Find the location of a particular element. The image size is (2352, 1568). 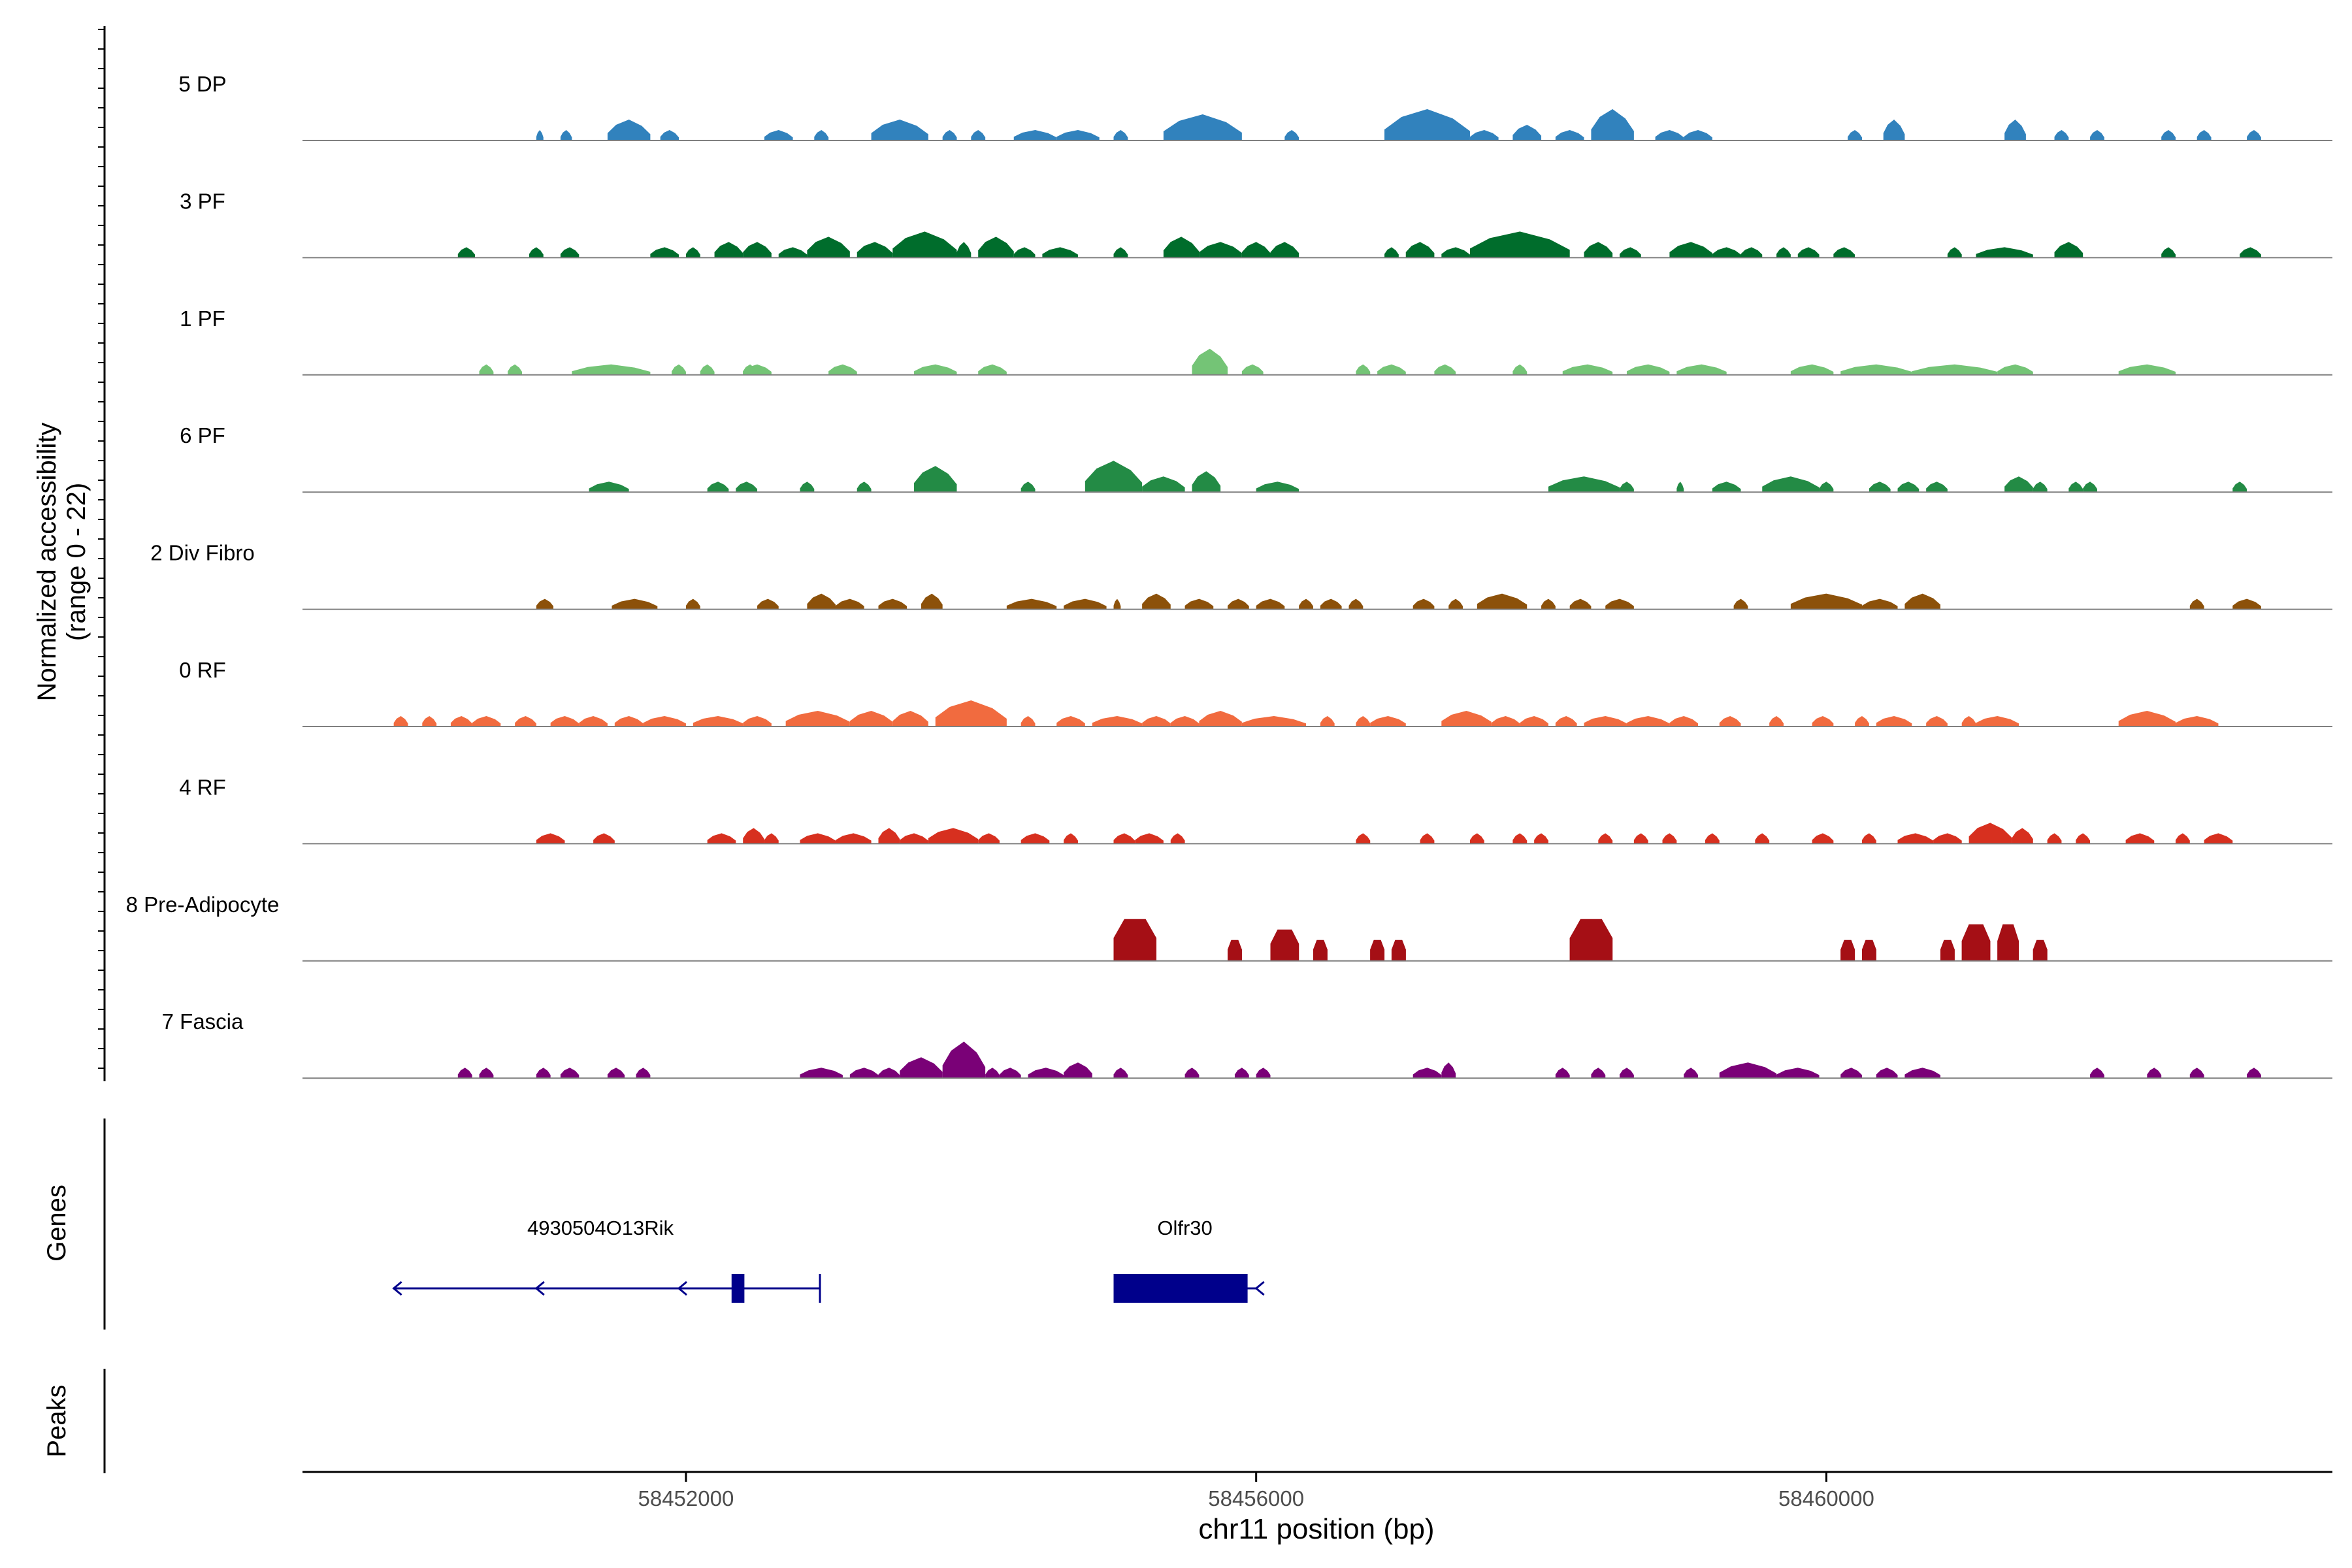

strand-arrow is located at coordinates (682, 1288).